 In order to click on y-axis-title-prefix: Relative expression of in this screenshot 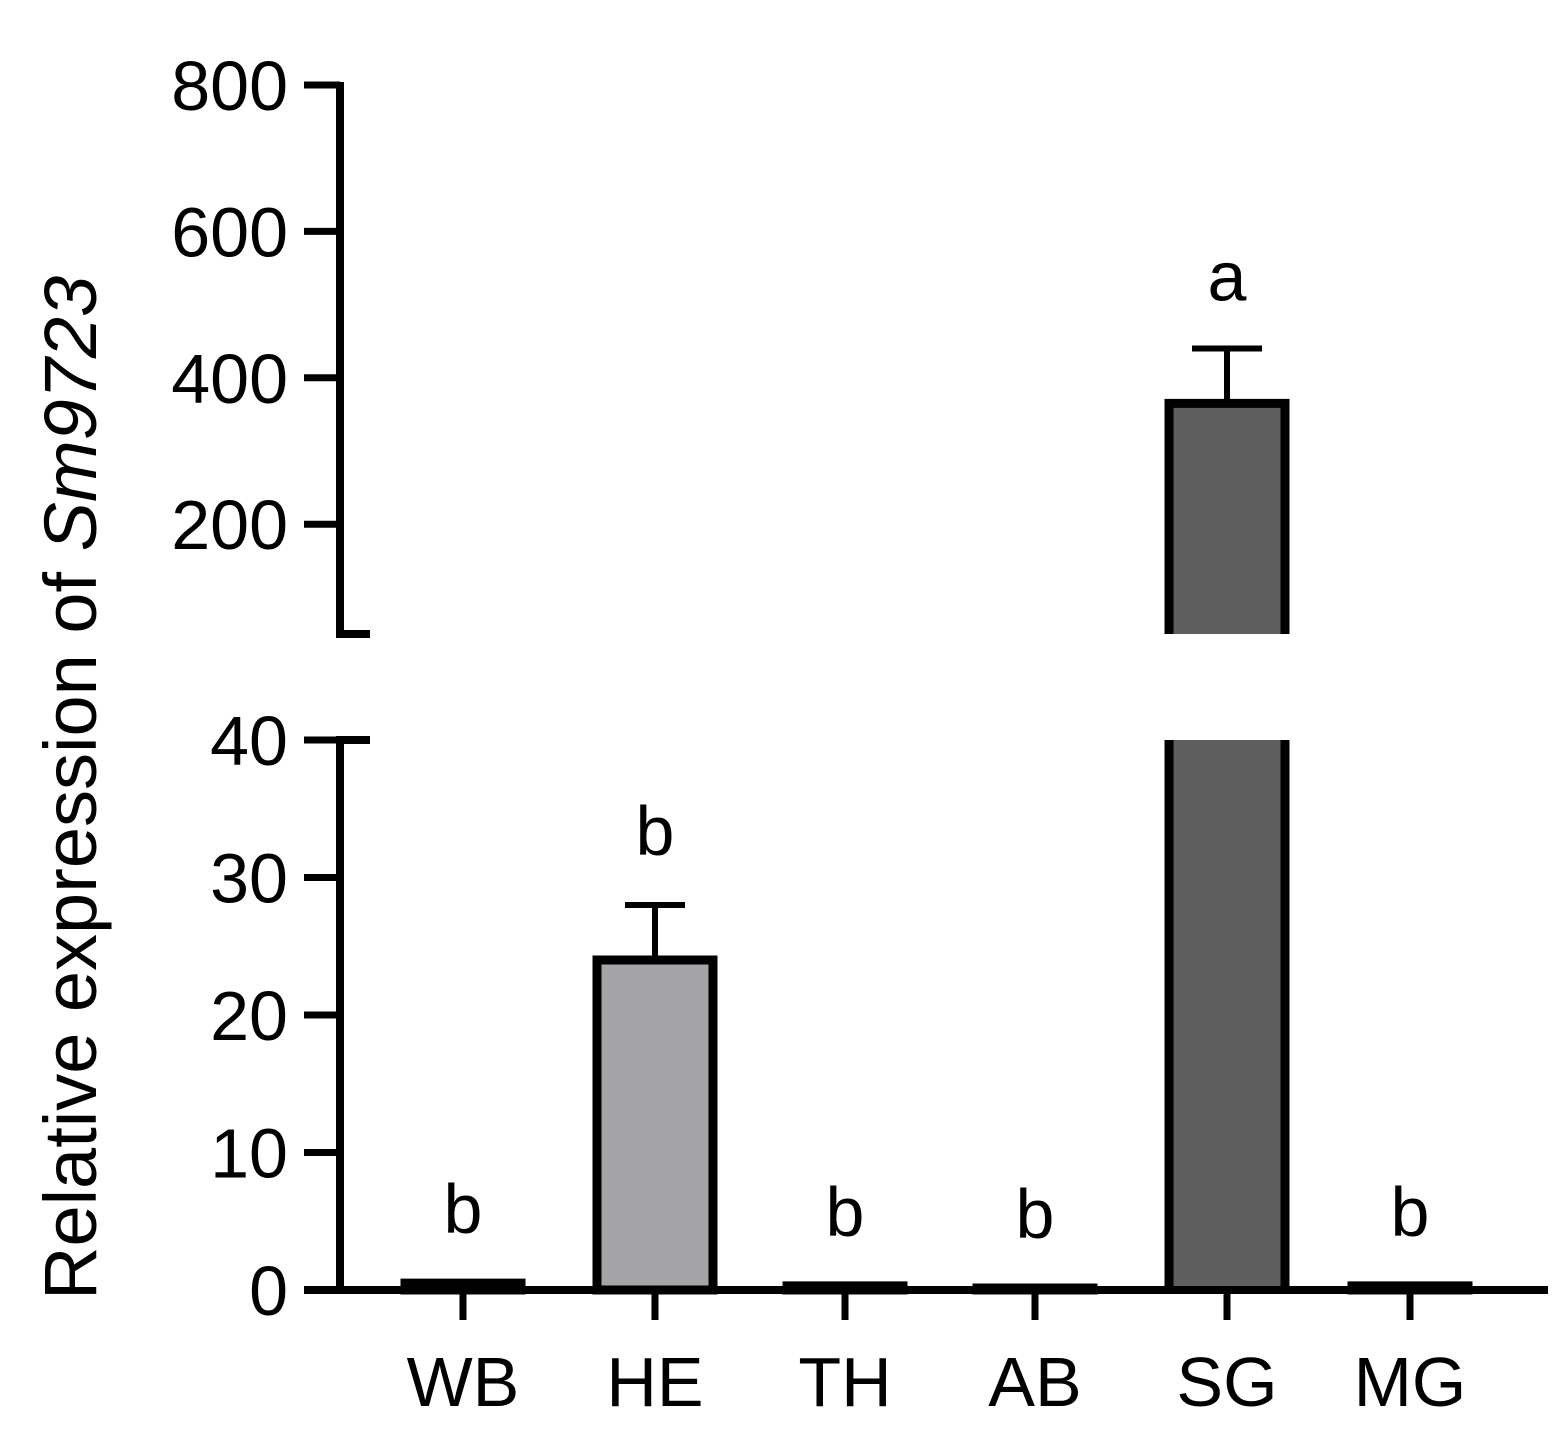, I will do `click(70, 925)`.